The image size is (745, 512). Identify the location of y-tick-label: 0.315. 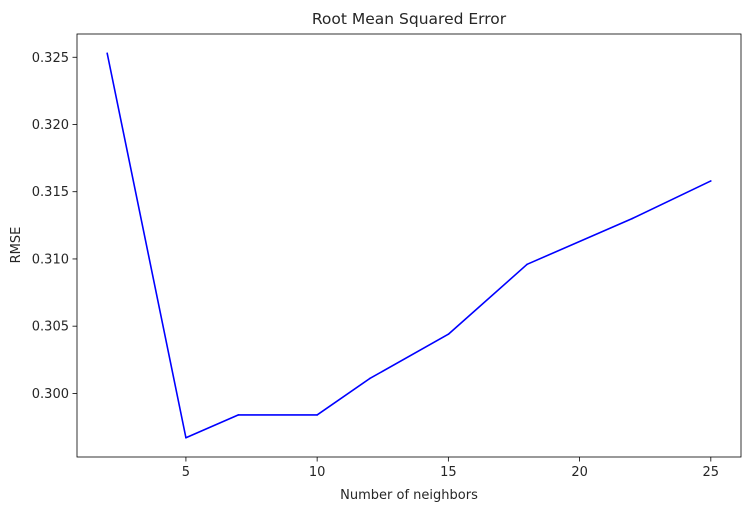
(50, 192).